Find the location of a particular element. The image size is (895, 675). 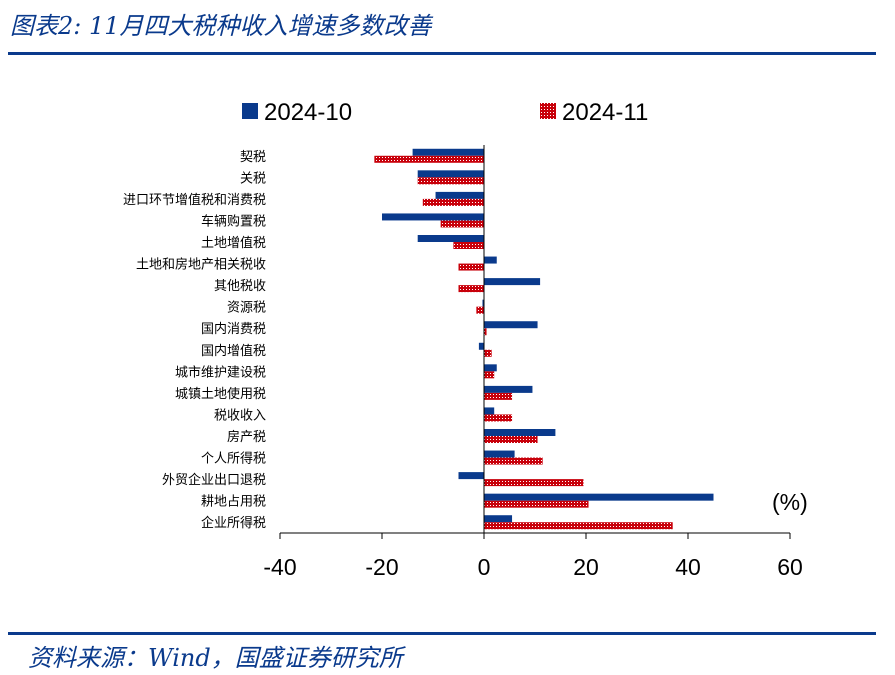

category-label: 耕地占用税 is located at coordinates (233, 502).